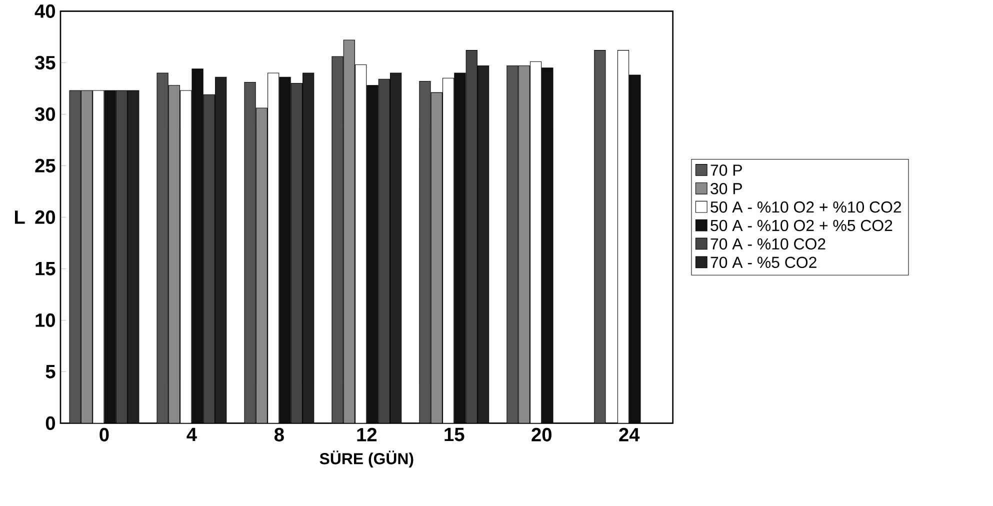  I want to click on x-tick-label: 20, so click(542, 435).